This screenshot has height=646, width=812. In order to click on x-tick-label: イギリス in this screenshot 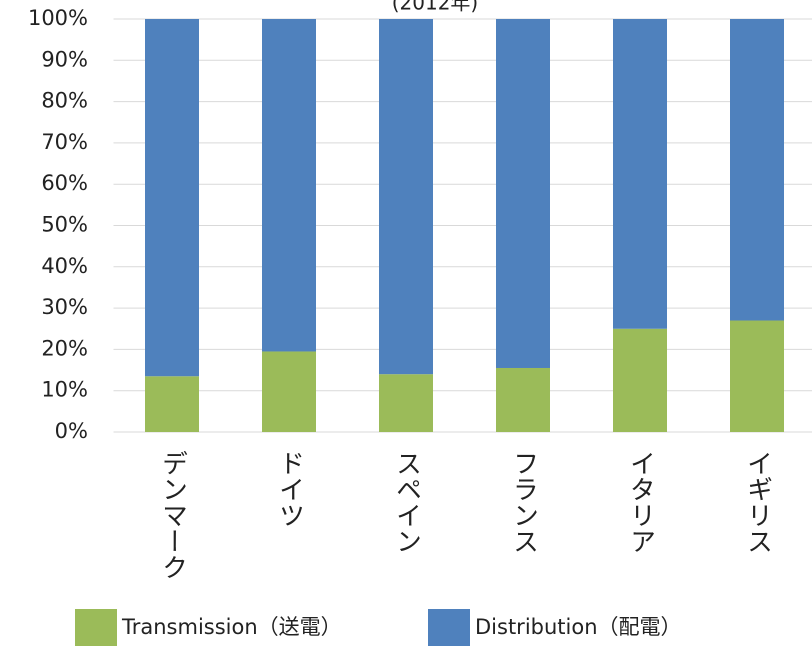, I will do `click(758, 502)`.